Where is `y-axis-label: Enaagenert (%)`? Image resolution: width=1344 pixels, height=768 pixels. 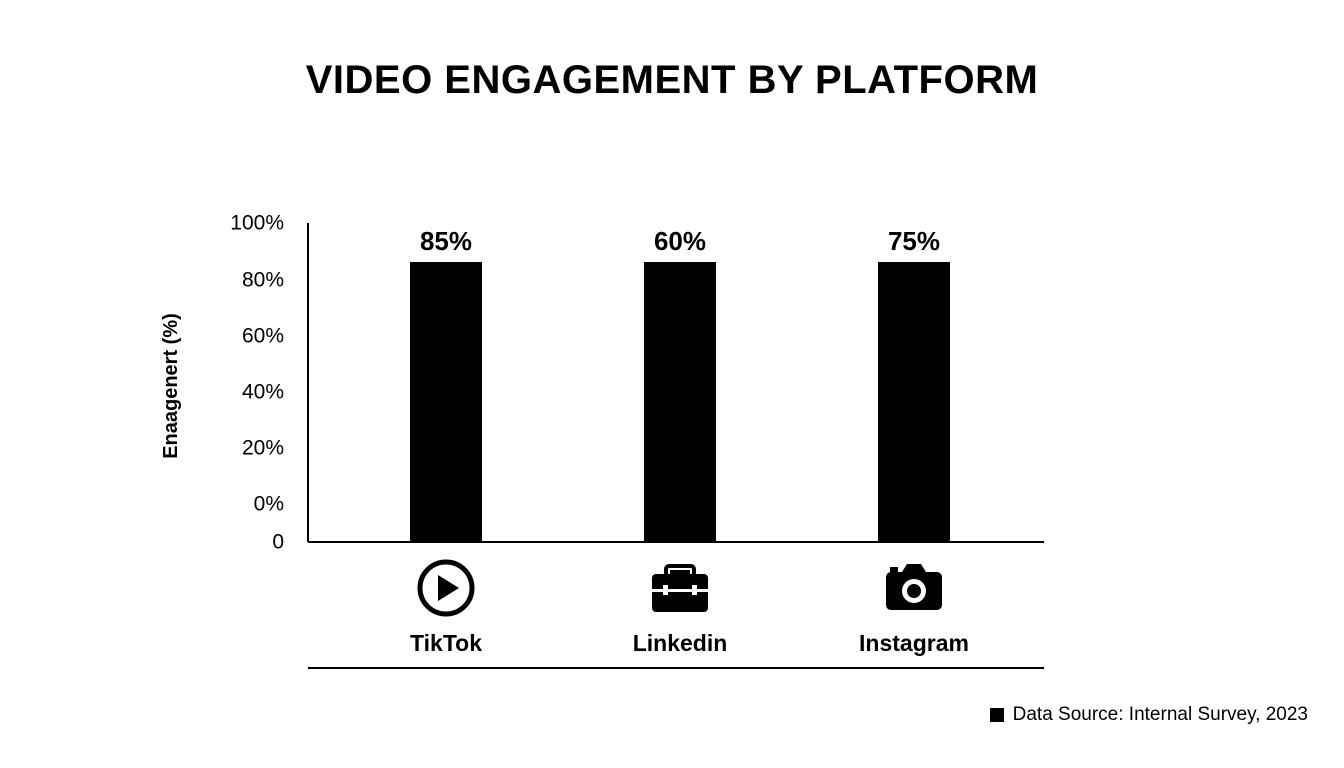 y-axis-label: Enaagenert (%) is located at coordinates (171, 386).